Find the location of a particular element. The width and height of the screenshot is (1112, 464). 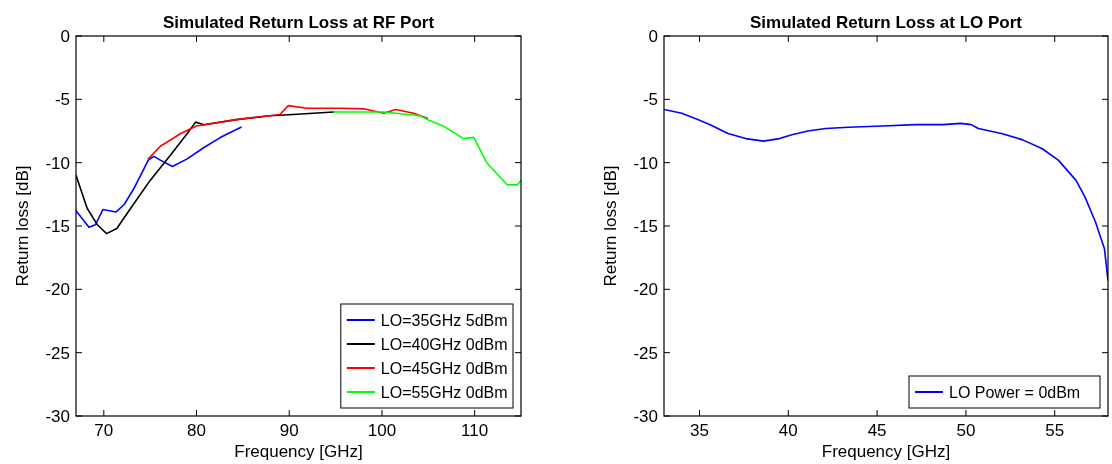

x-tick-label: 45 is located at coordinates (877, 430).